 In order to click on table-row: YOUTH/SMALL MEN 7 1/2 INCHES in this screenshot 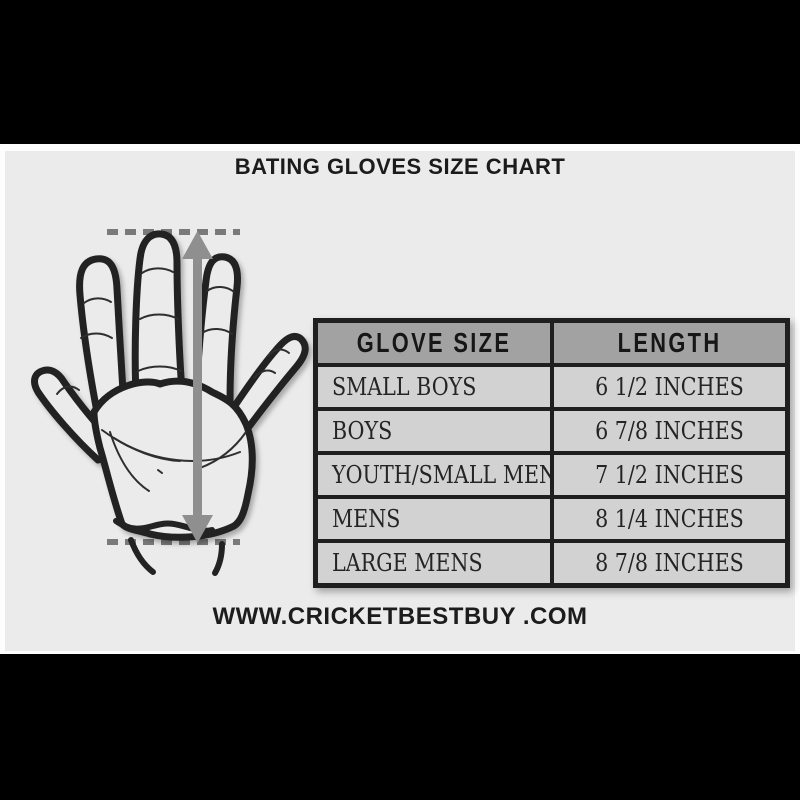, I will do `click(551, 475)`.